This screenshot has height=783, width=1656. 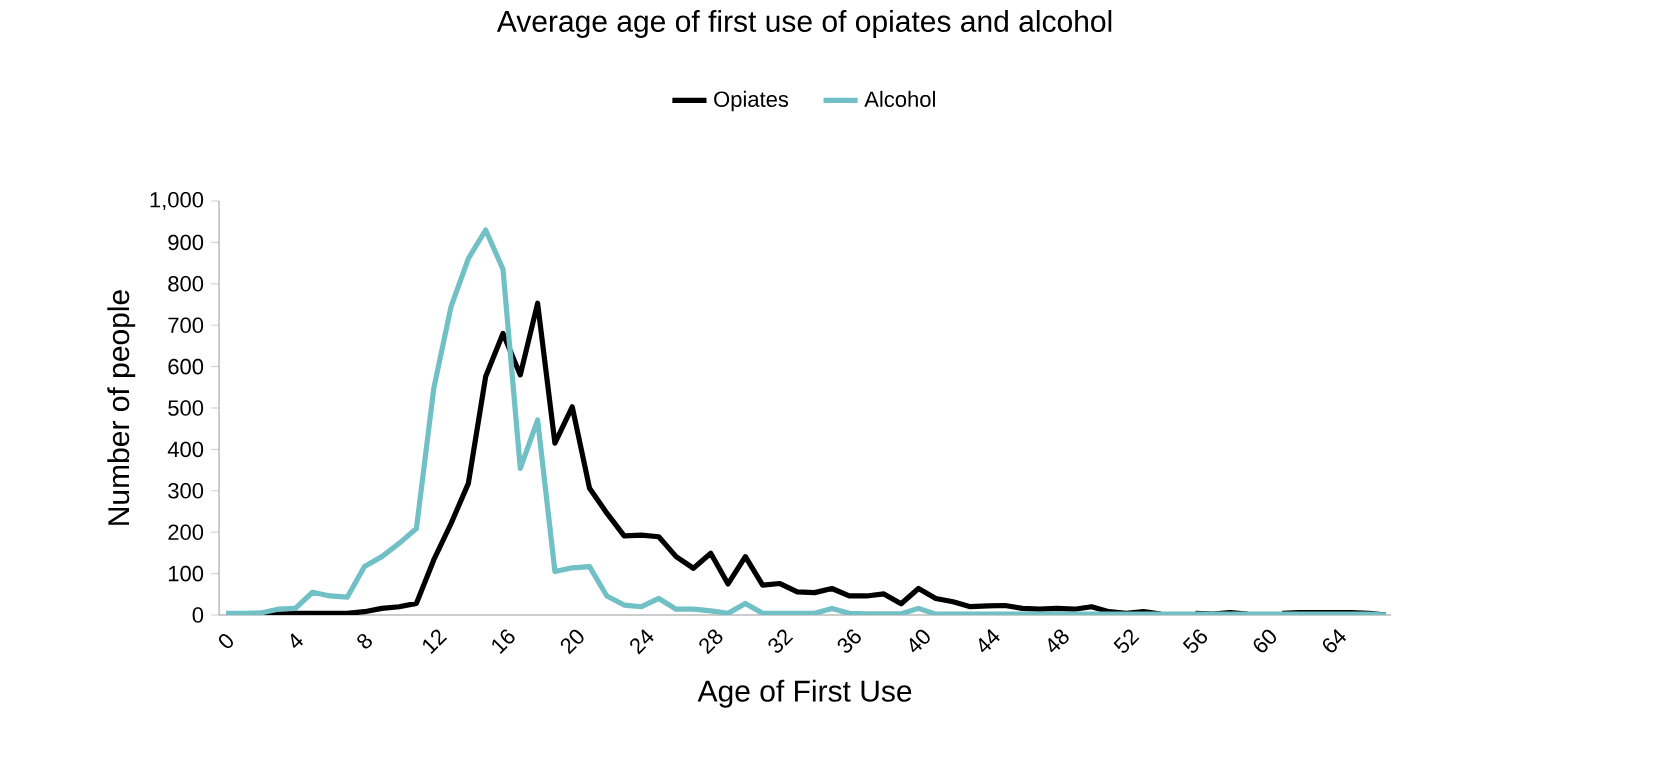 What do you see at coordinates (1058, 641) in the screenshot?
I see `x-tick-label: 48` at bounding box center [1058, 641].